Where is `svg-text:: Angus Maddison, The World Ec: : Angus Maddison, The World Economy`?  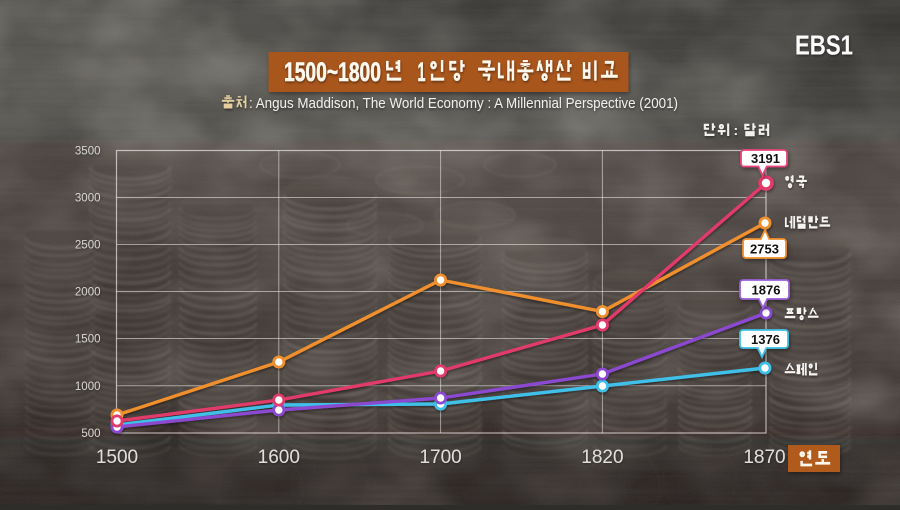 svg-text:: Angus Maddison, The World Ec: : Angus Maddison, The World Economy is located at coordinates (463, 104).